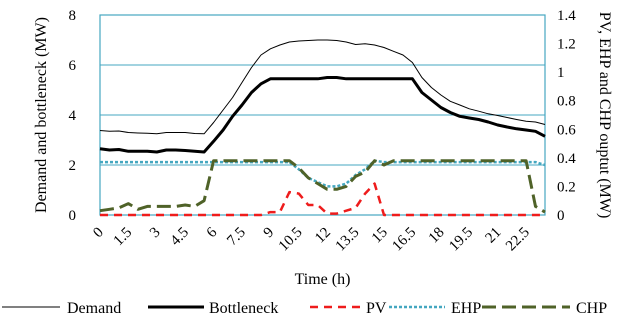  Describe the element at coordinates (566, 187) in the screenshot. I see `right-tick-label: 0.2` at that location.